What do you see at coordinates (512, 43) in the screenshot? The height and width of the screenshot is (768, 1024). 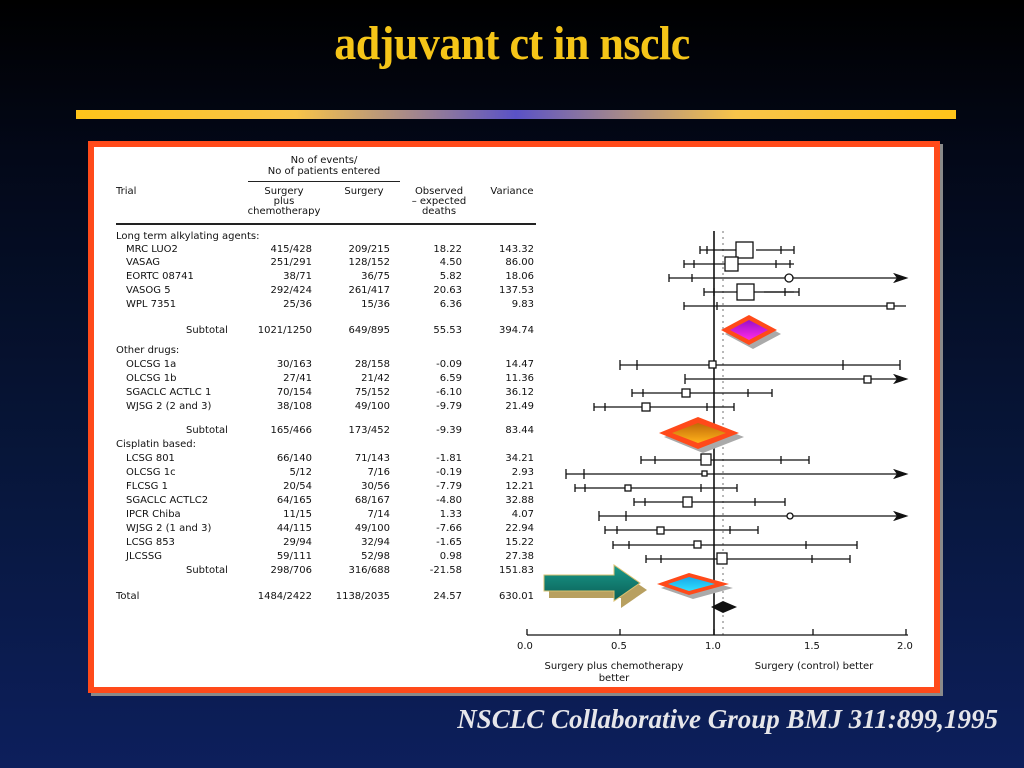 I see `slide-title: adjuvant ct in nsclc` at bounding box center [512, 43].